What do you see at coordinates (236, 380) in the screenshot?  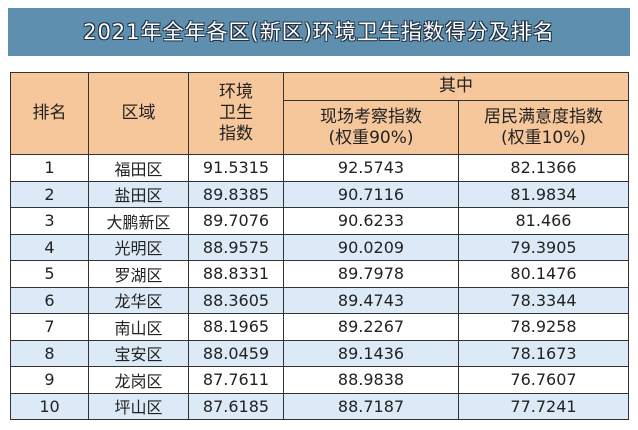 I see `table-cell: 87.7611` at bounding box center [236, 380].